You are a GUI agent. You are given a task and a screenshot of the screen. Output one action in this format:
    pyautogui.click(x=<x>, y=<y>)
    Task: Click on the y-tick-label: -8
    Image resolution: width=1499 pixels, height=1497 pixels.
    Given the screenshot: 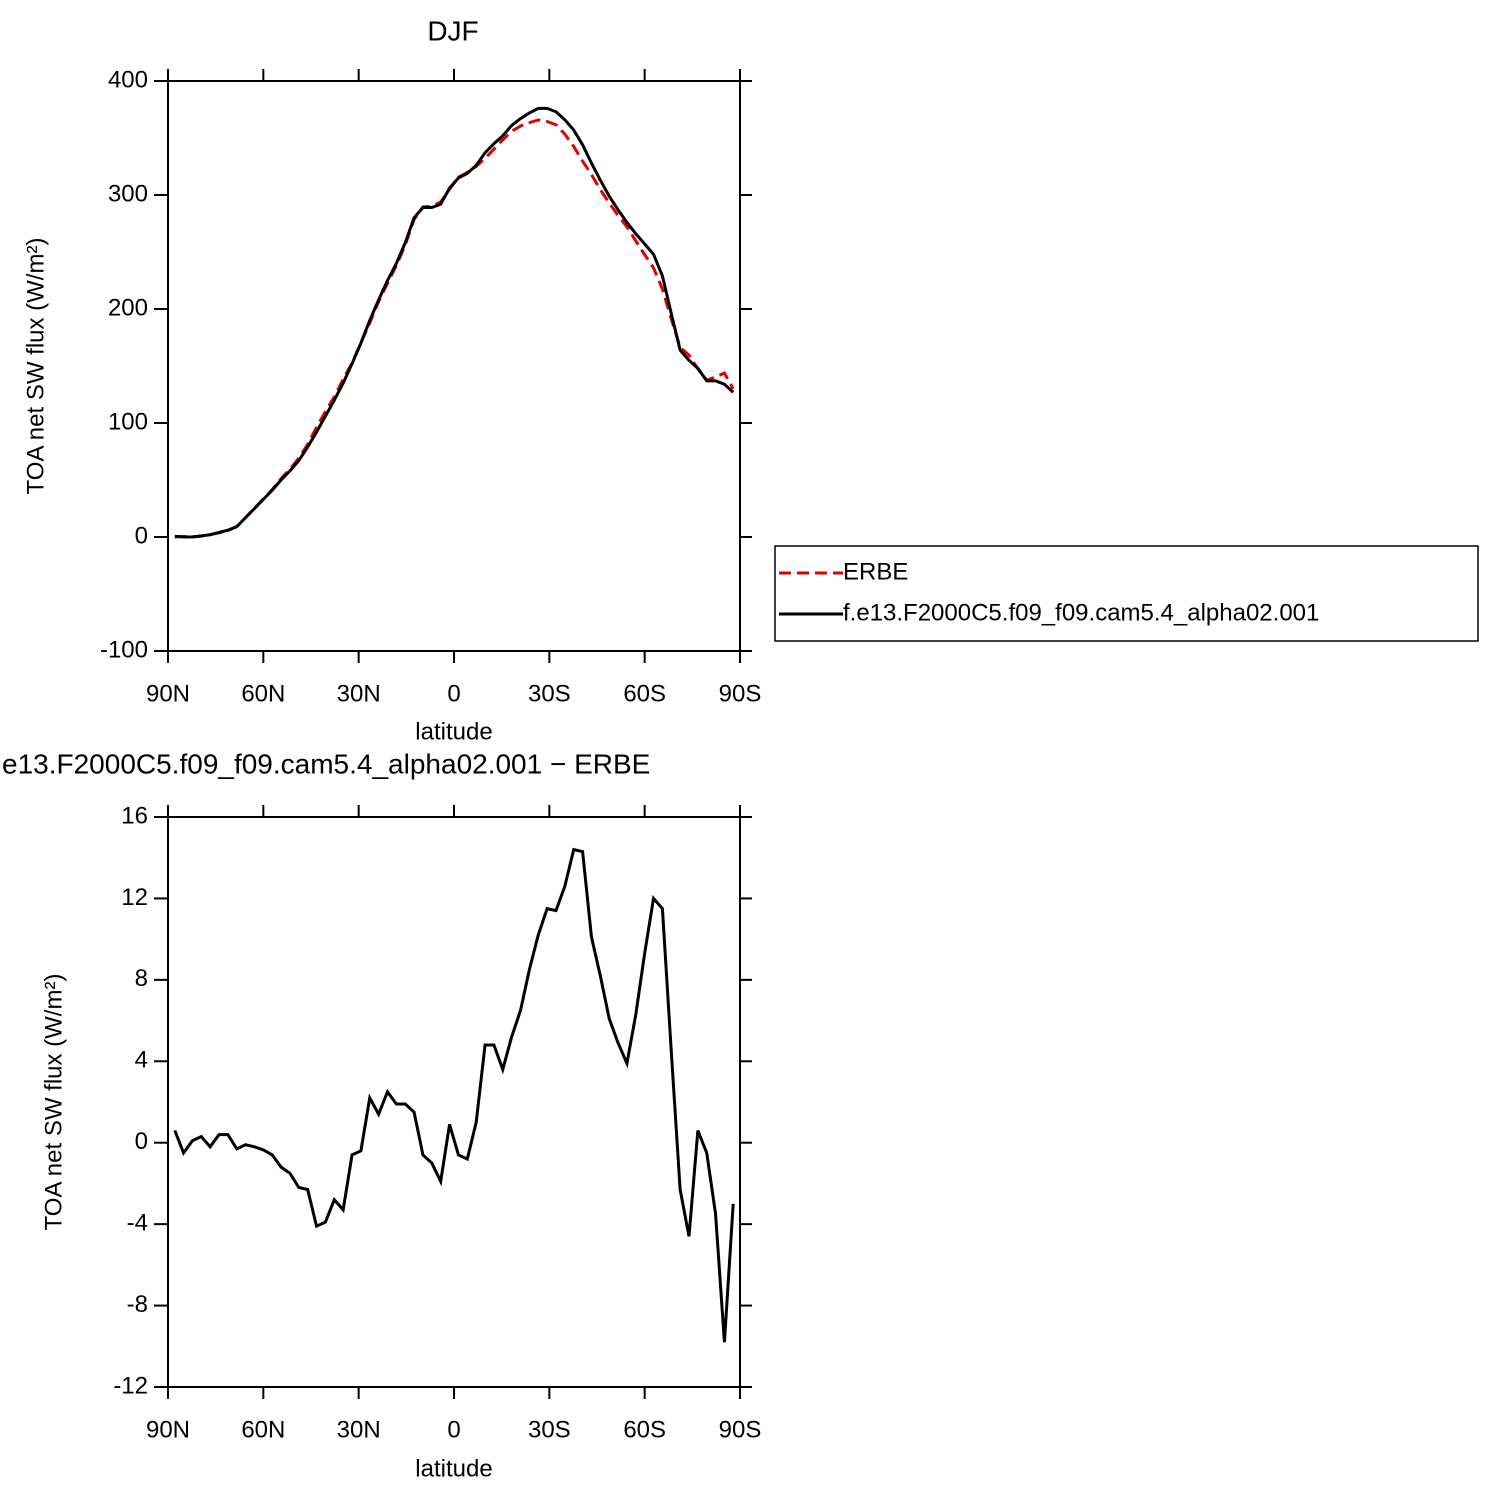 What is the action you would take?
    pyautogui.click(x=137, y=1304)
    